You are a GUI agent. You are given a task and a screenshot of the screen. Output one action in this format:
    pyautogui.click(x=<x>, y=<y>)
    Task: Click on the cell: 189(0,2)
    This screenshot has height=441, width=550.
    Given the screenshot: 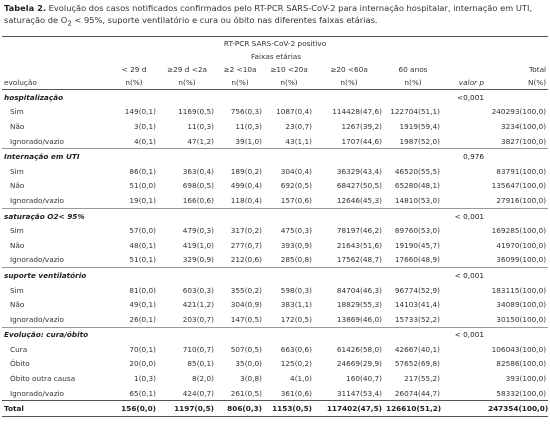 What is the action you would take?
    pyautogui.click(x=246, y=171)
    